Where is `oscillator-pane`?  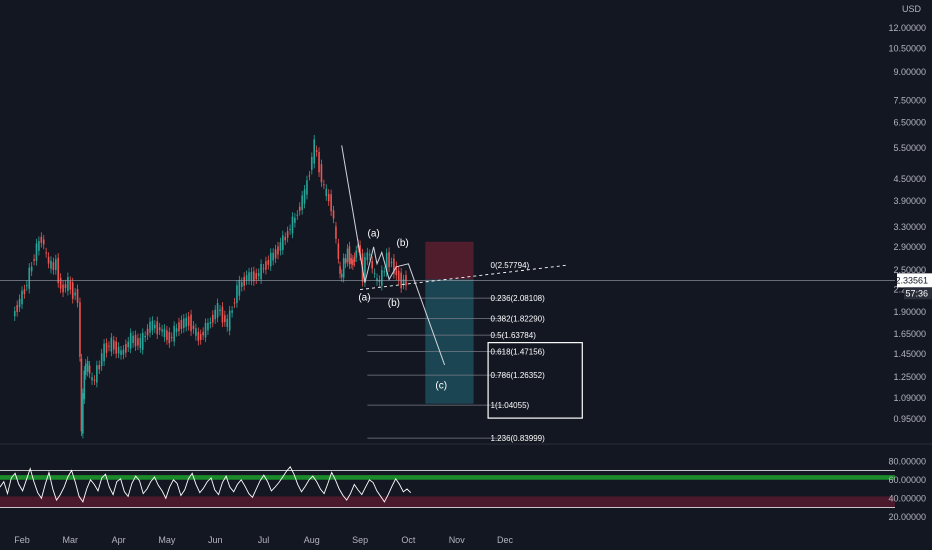
oscillator-pane is located at coordinates (447, 486).